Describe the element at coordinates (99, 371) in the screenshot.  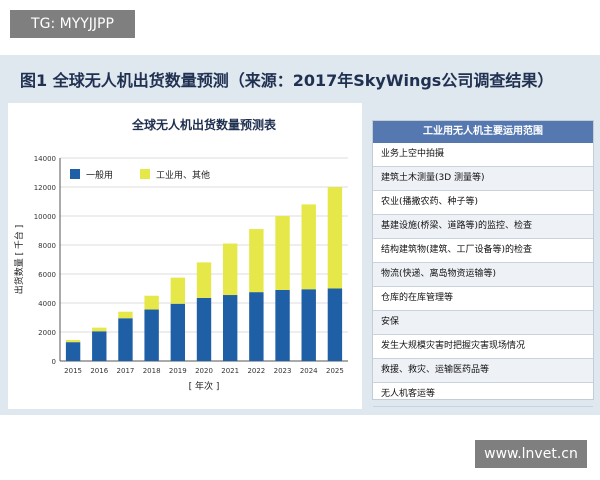
I see `x-tick-label: 2016` at that location.